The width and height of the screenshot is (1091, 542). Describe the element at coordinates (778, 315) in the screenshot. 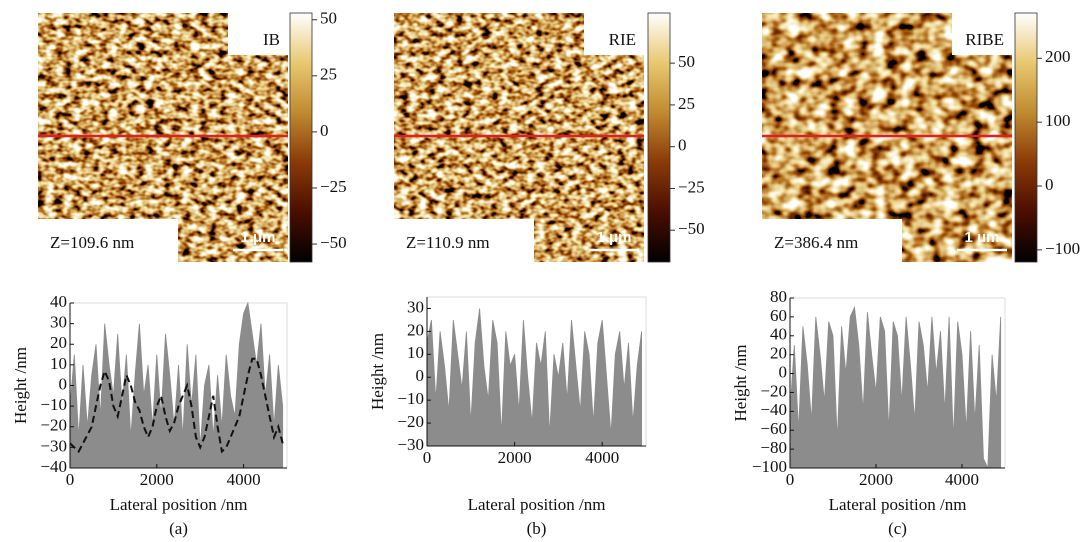

I see `y-tick-label: 60` at that location.